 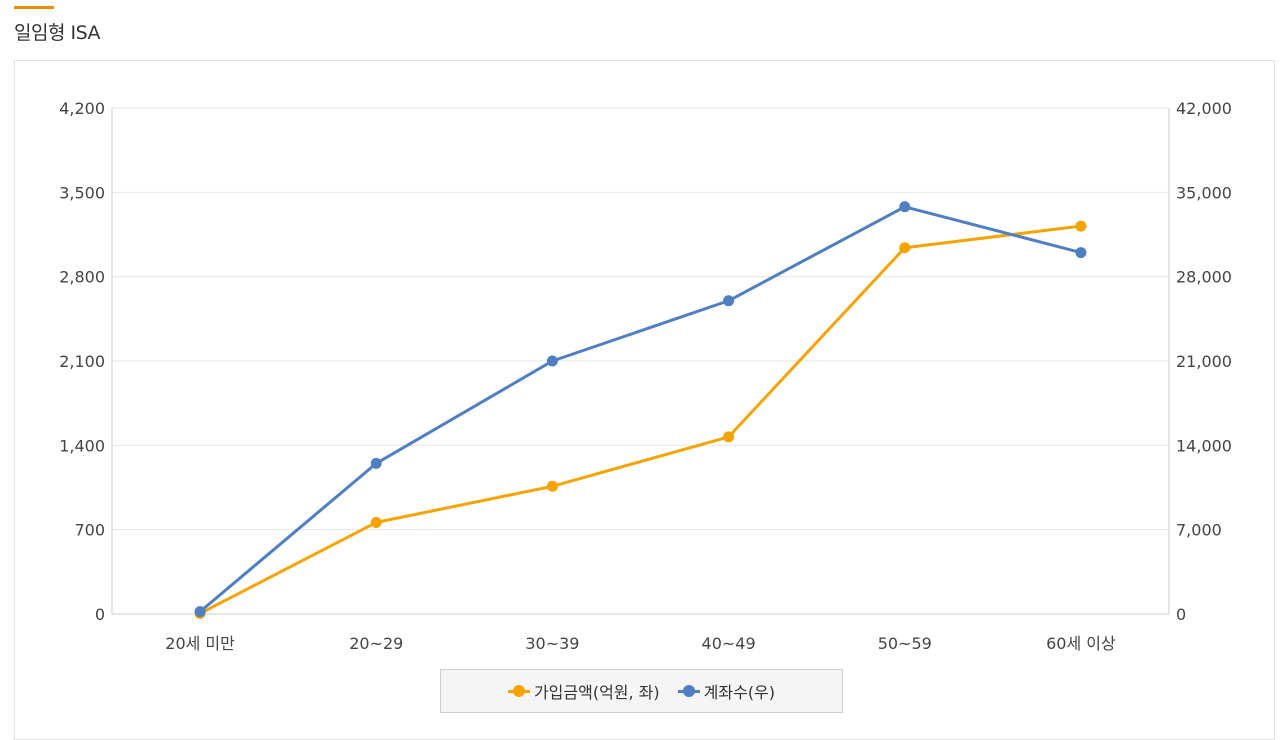 I want to click on right-tick-label: 0, so click(x=1181, y=614).